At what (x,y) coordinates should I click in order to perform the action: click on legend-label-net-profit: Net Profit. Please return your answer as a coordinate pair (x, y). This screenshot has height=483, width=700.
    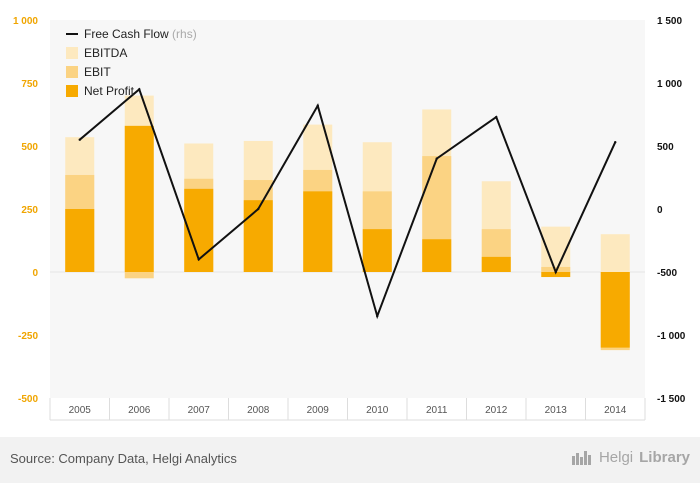
    Looking at the image, I should click on (109, 91).